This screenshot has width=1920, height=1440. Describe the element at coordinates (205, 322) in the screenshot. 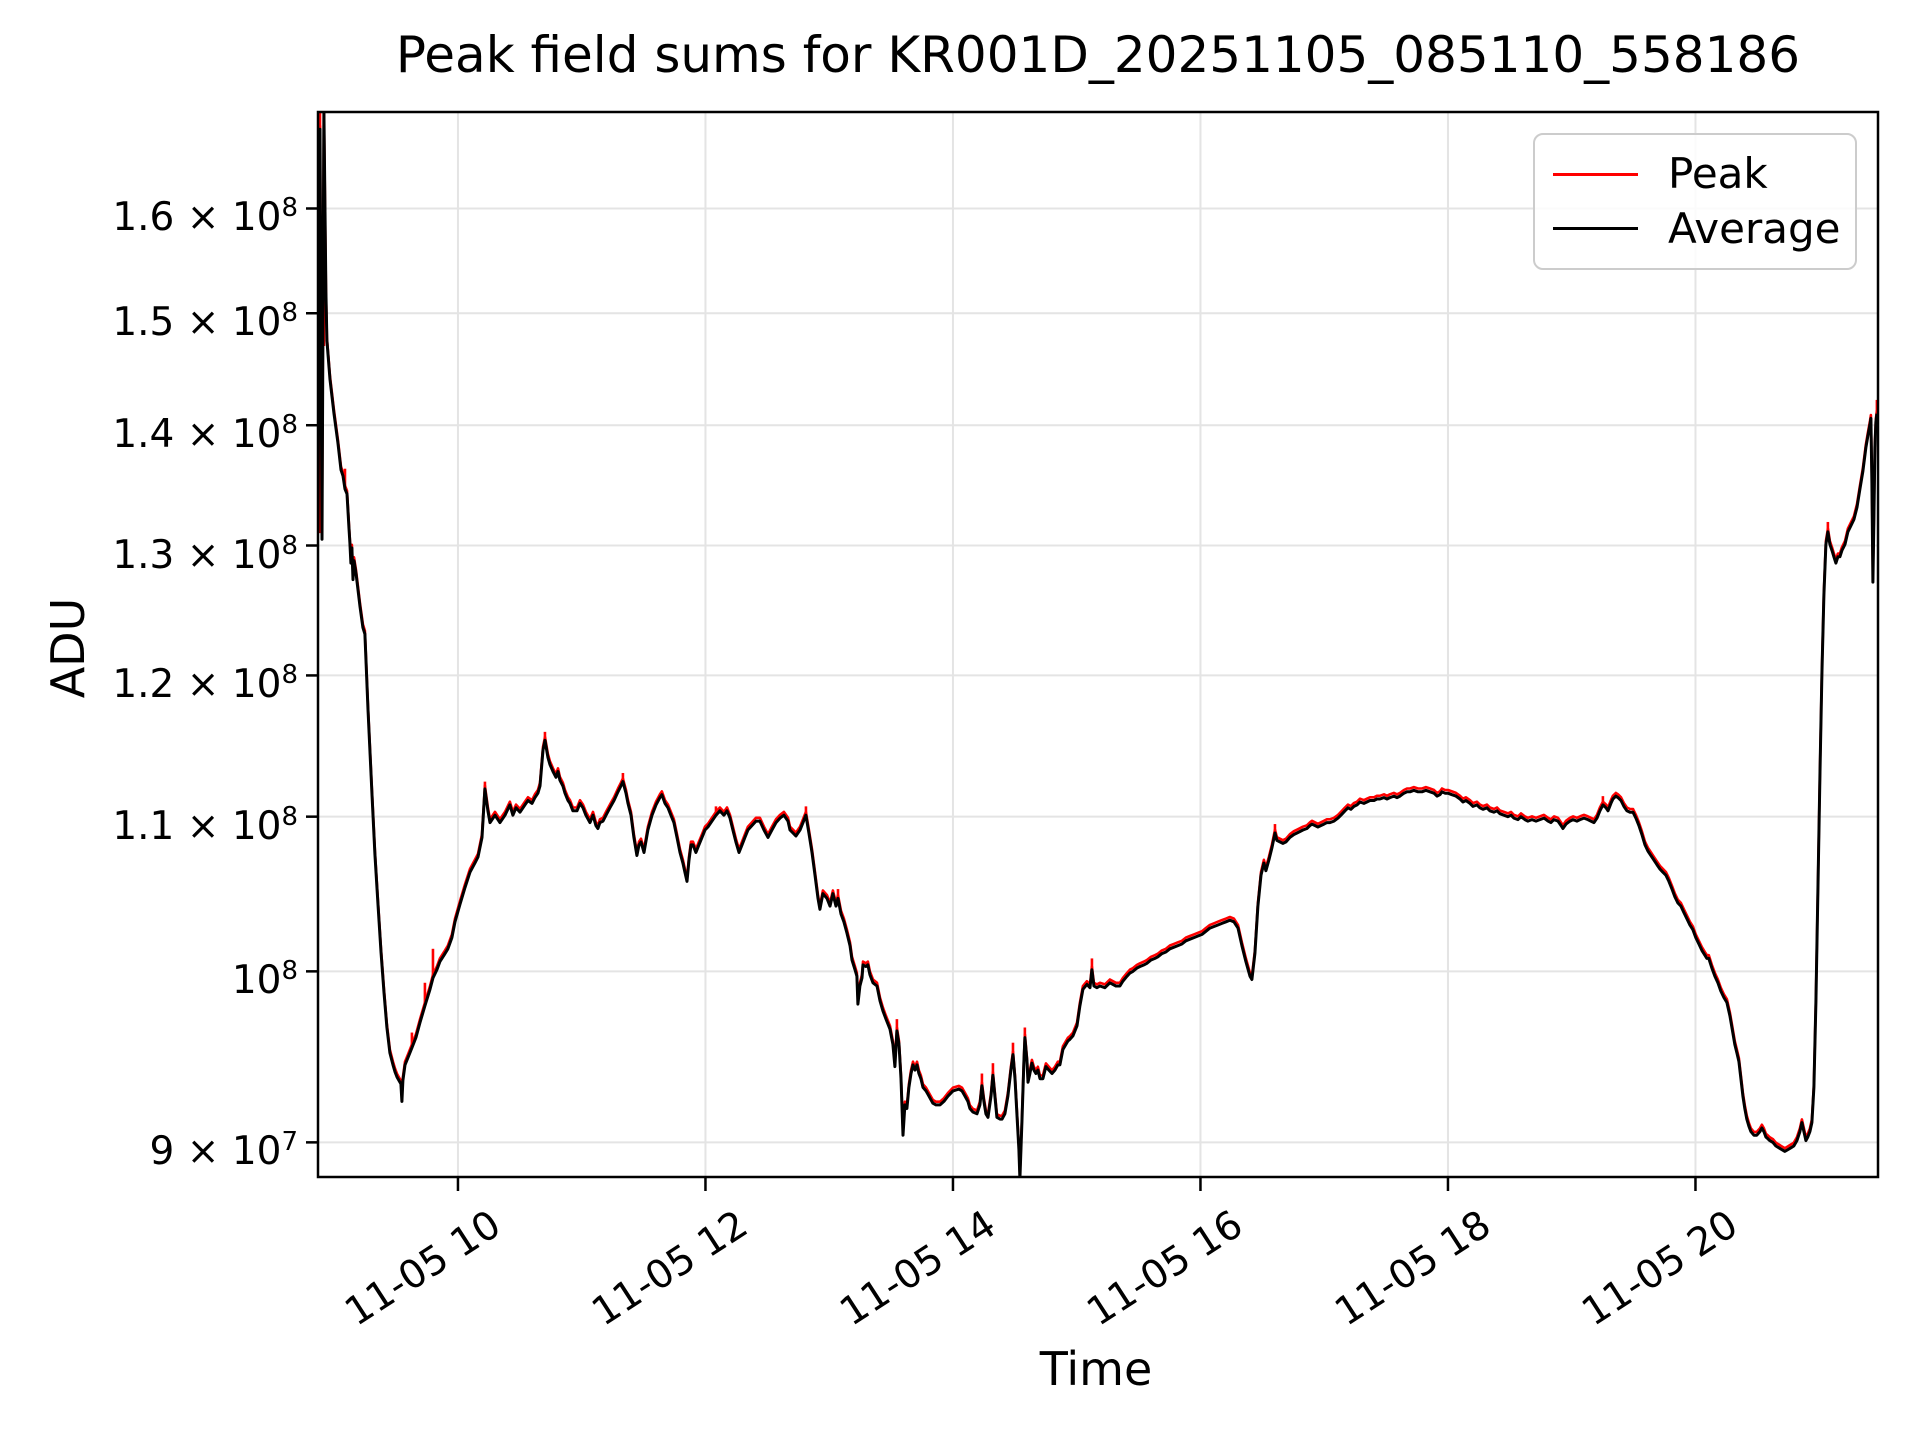

I see `y-tick-label: 1.5 × 108` at that location.